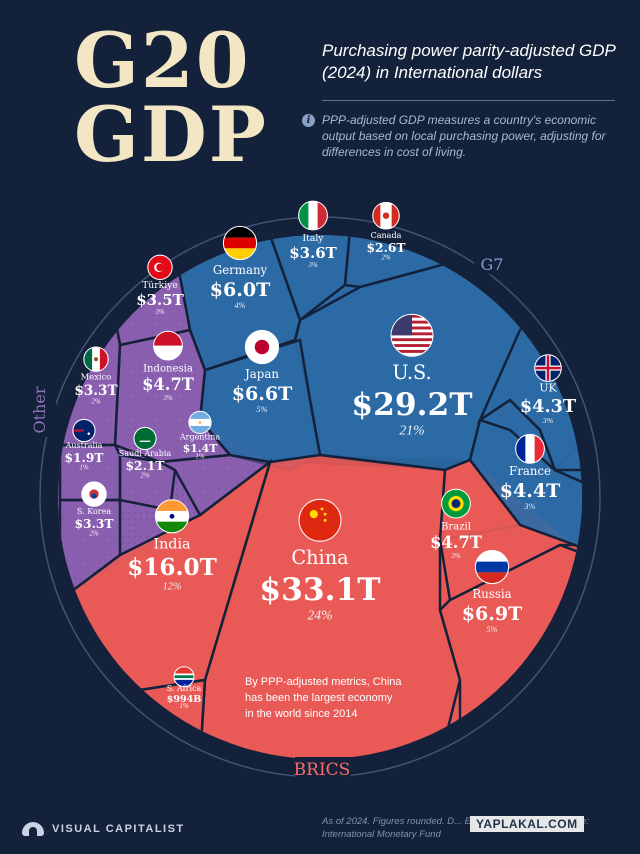 This screenshot has height=854, width=640. I want to click on header-divider, so click(468, 100).